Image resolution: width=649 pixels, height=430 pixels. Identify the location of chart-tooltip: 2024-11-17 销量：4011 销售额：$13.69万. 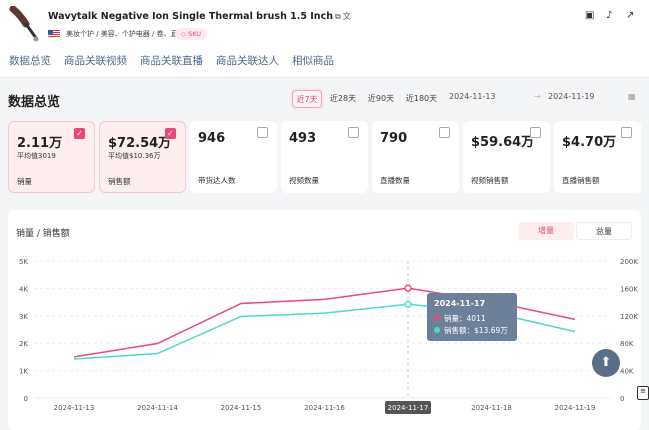
(472, 317).